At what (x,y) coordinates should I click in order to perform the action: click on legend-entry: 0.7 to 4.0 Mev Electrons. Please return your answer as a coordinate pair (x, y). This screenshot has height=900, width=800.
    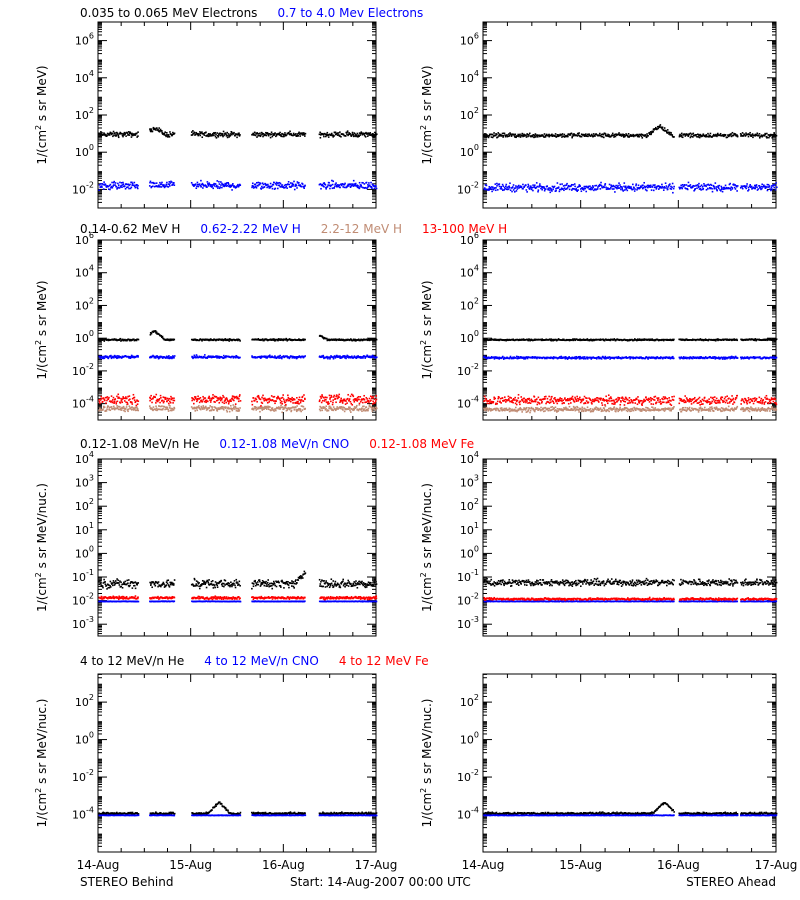
    Looking at the image, I should click on (350, 13).